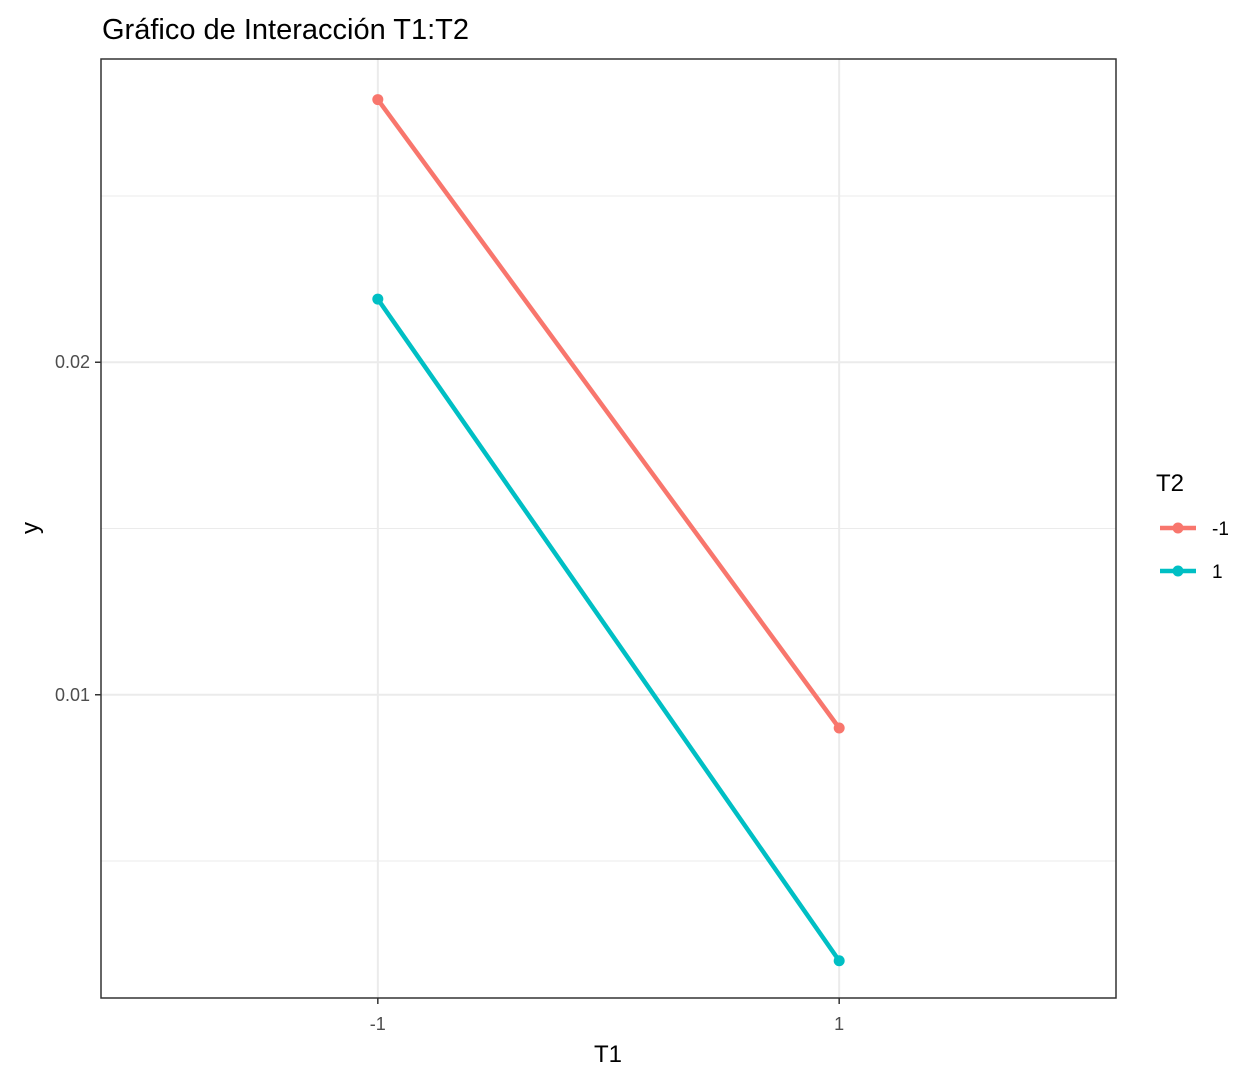  What do you see at coordinates (608, 1054) in the screenshot?
I see `x-axis-title: T1` at bounding box center [608, 1054].